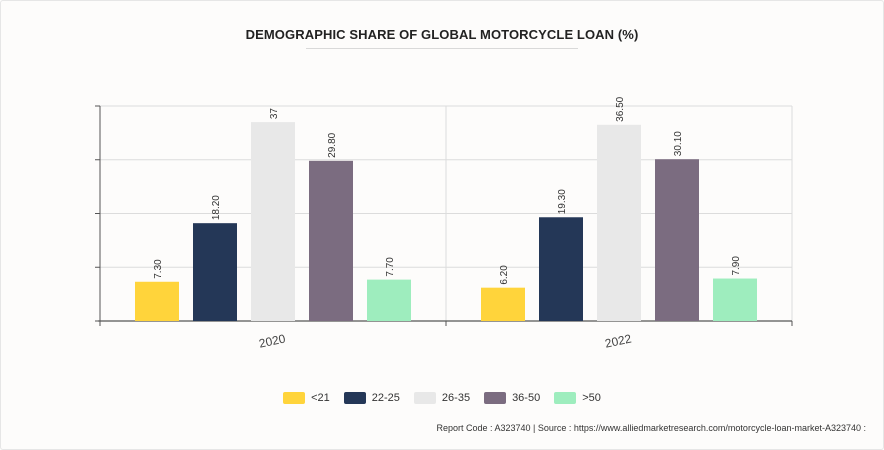 This screenshot has height=450, width=884. I want to click on legend-item: 26-35, so click(442, 398).